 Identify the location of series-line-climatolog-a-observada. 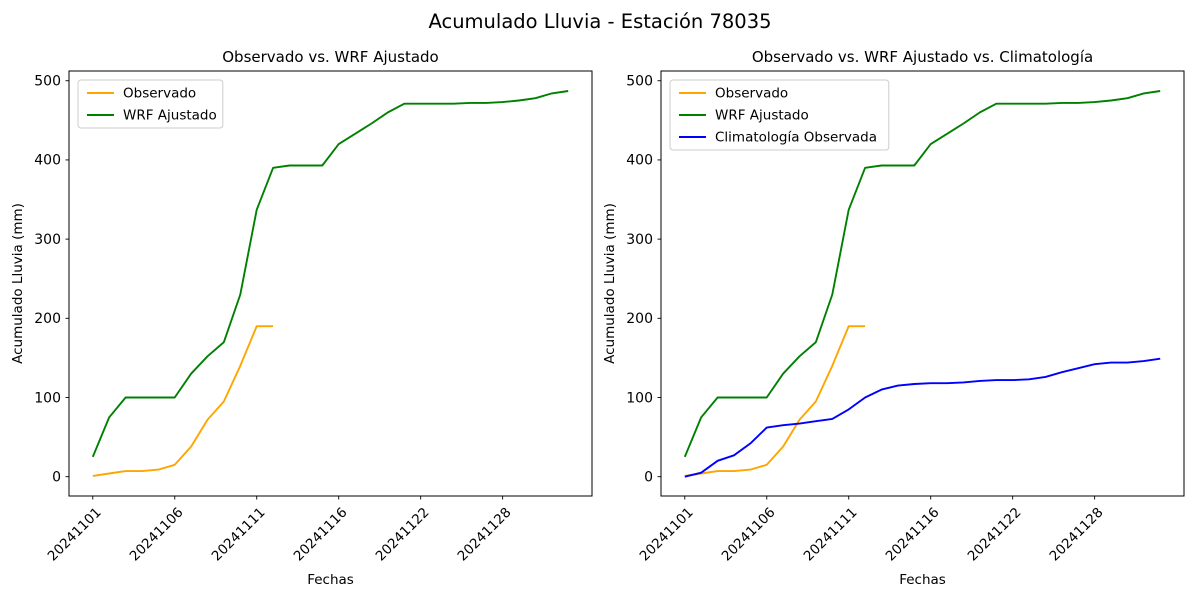
(922, 417).